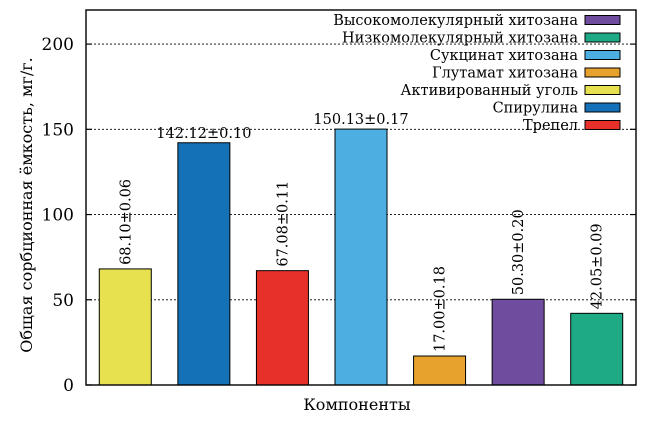  What do you see at coordinates (68, 386) in the screenshot?
I see `y-tick-label: 0` at bounding box center [68, 386].